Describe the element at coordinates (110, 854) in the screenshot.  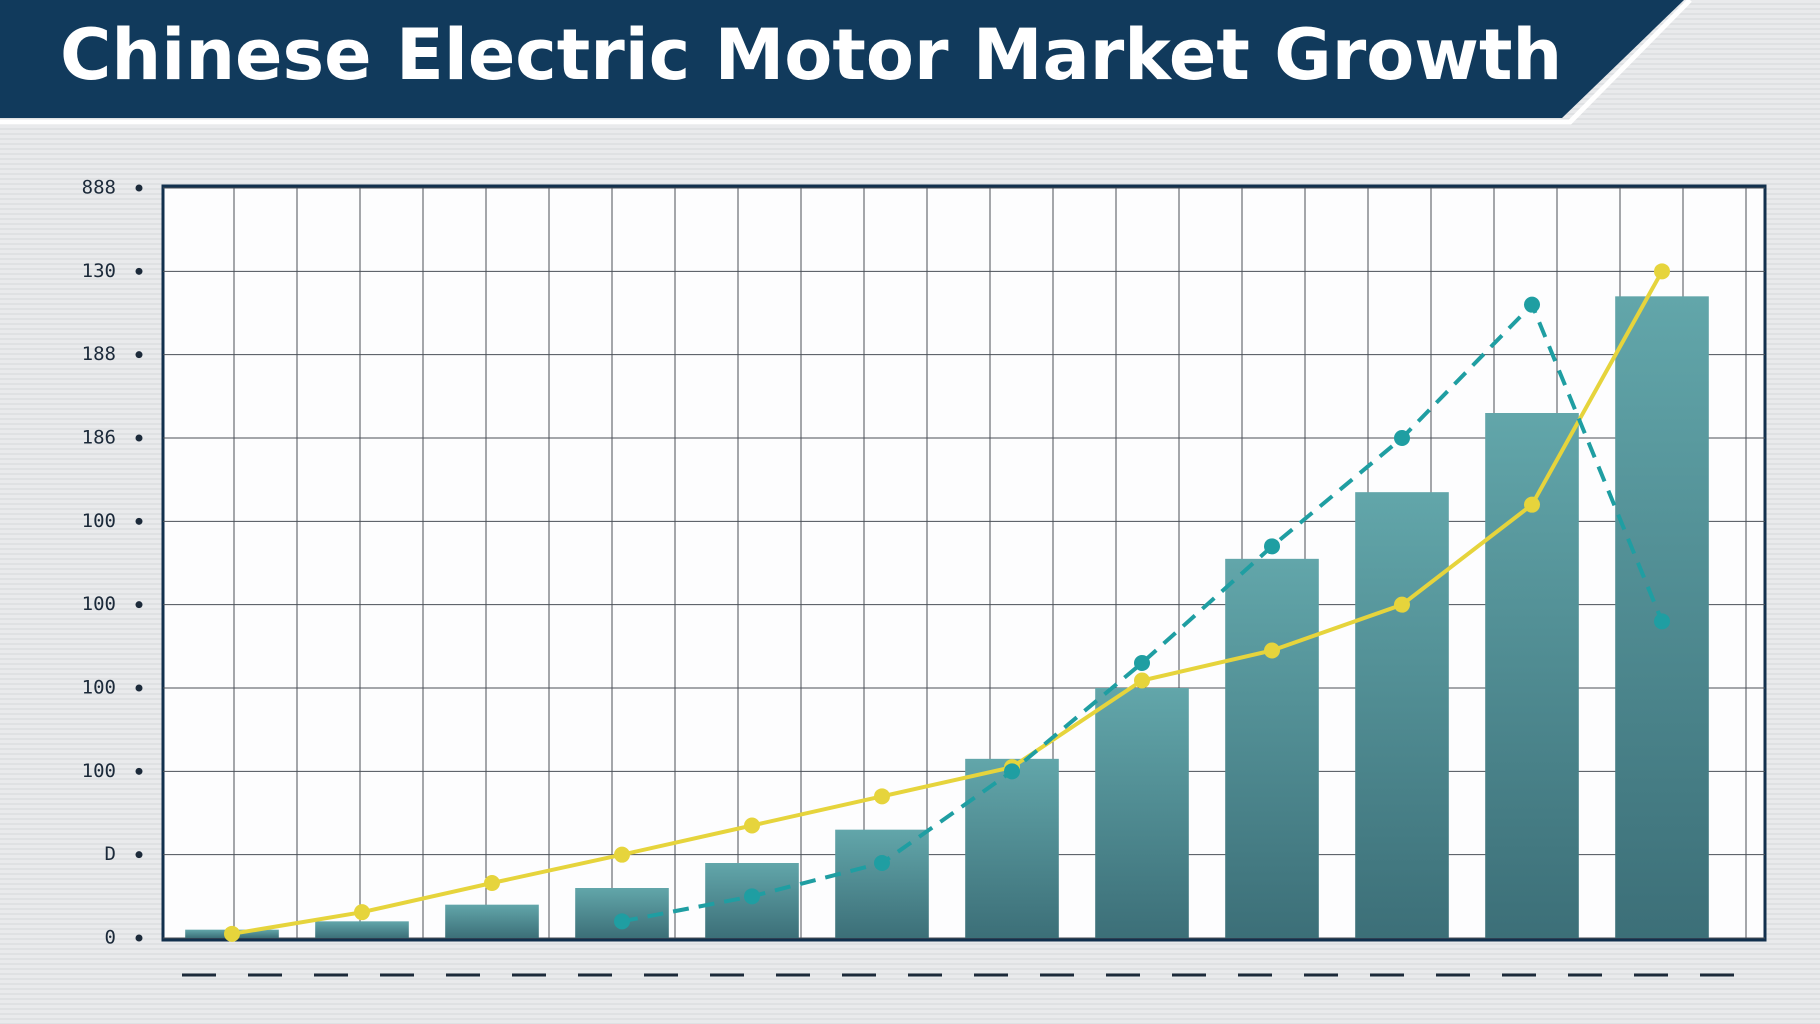
I see `y-tick-label: D` at that location.